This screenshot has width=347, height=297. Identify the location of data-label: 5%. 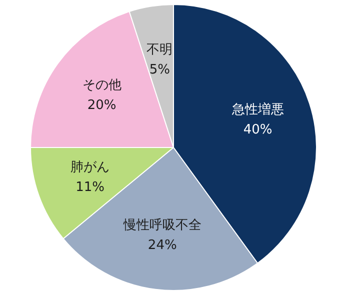
(159, 70).